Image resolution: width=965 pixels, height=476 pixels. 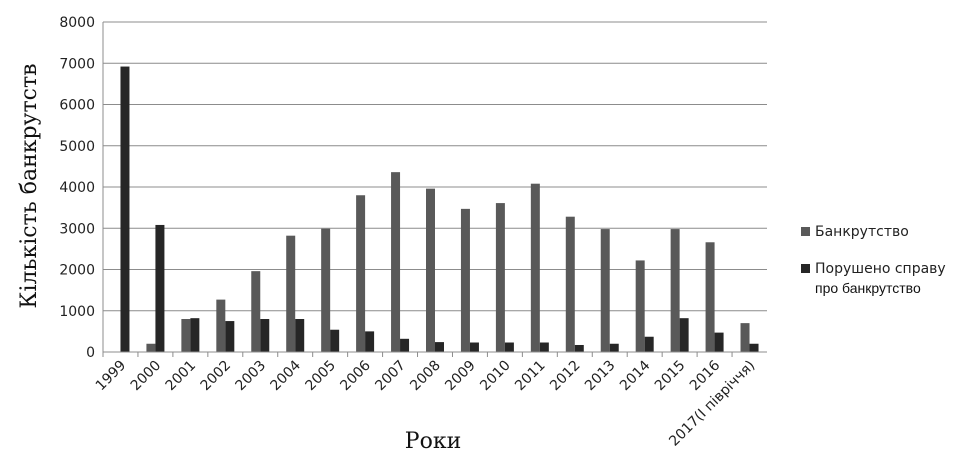 I want to click on legend-label-case-opened-line1: Порушено справу, so click(x=880, y=269).